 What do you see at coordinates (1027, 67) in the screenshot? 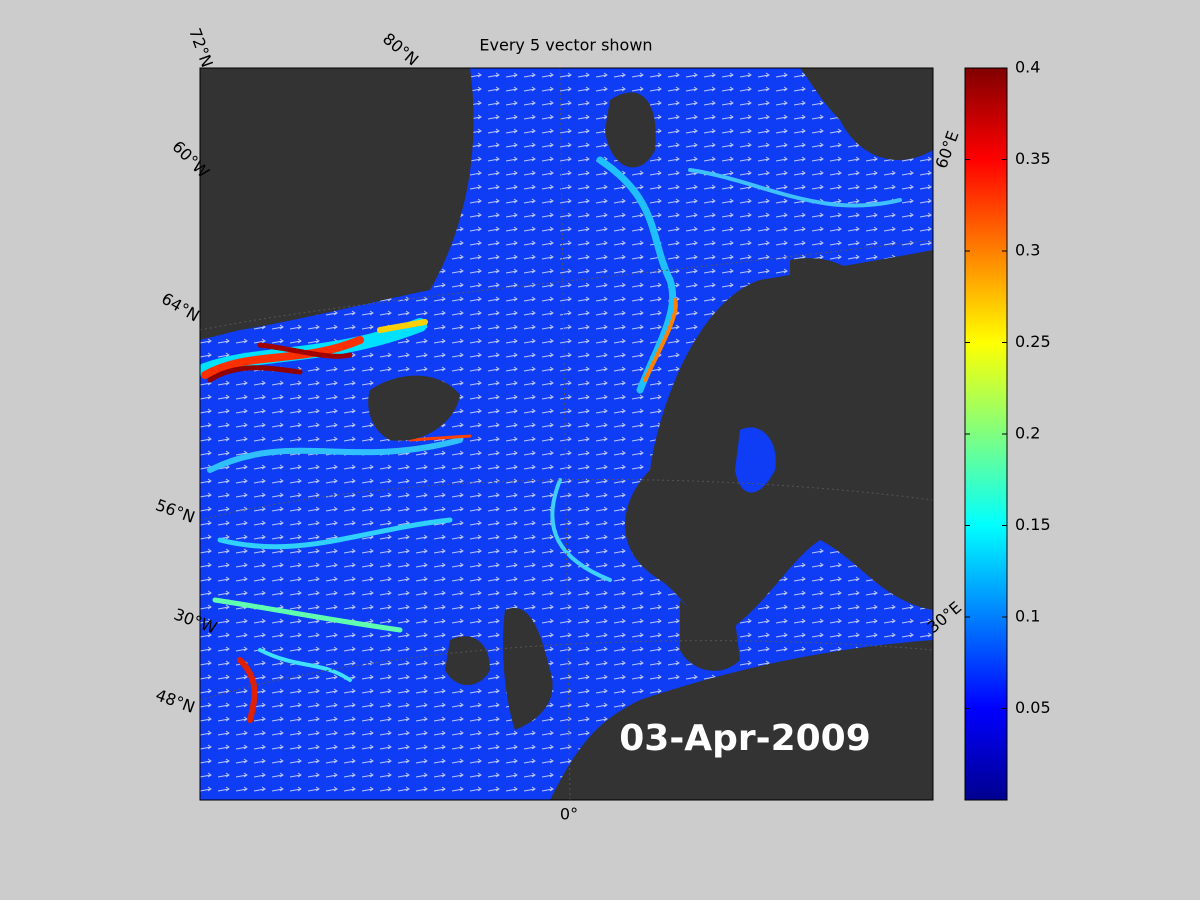
I see `colorbar-tick-label: 0.4` at bounding box center [1027, 67].